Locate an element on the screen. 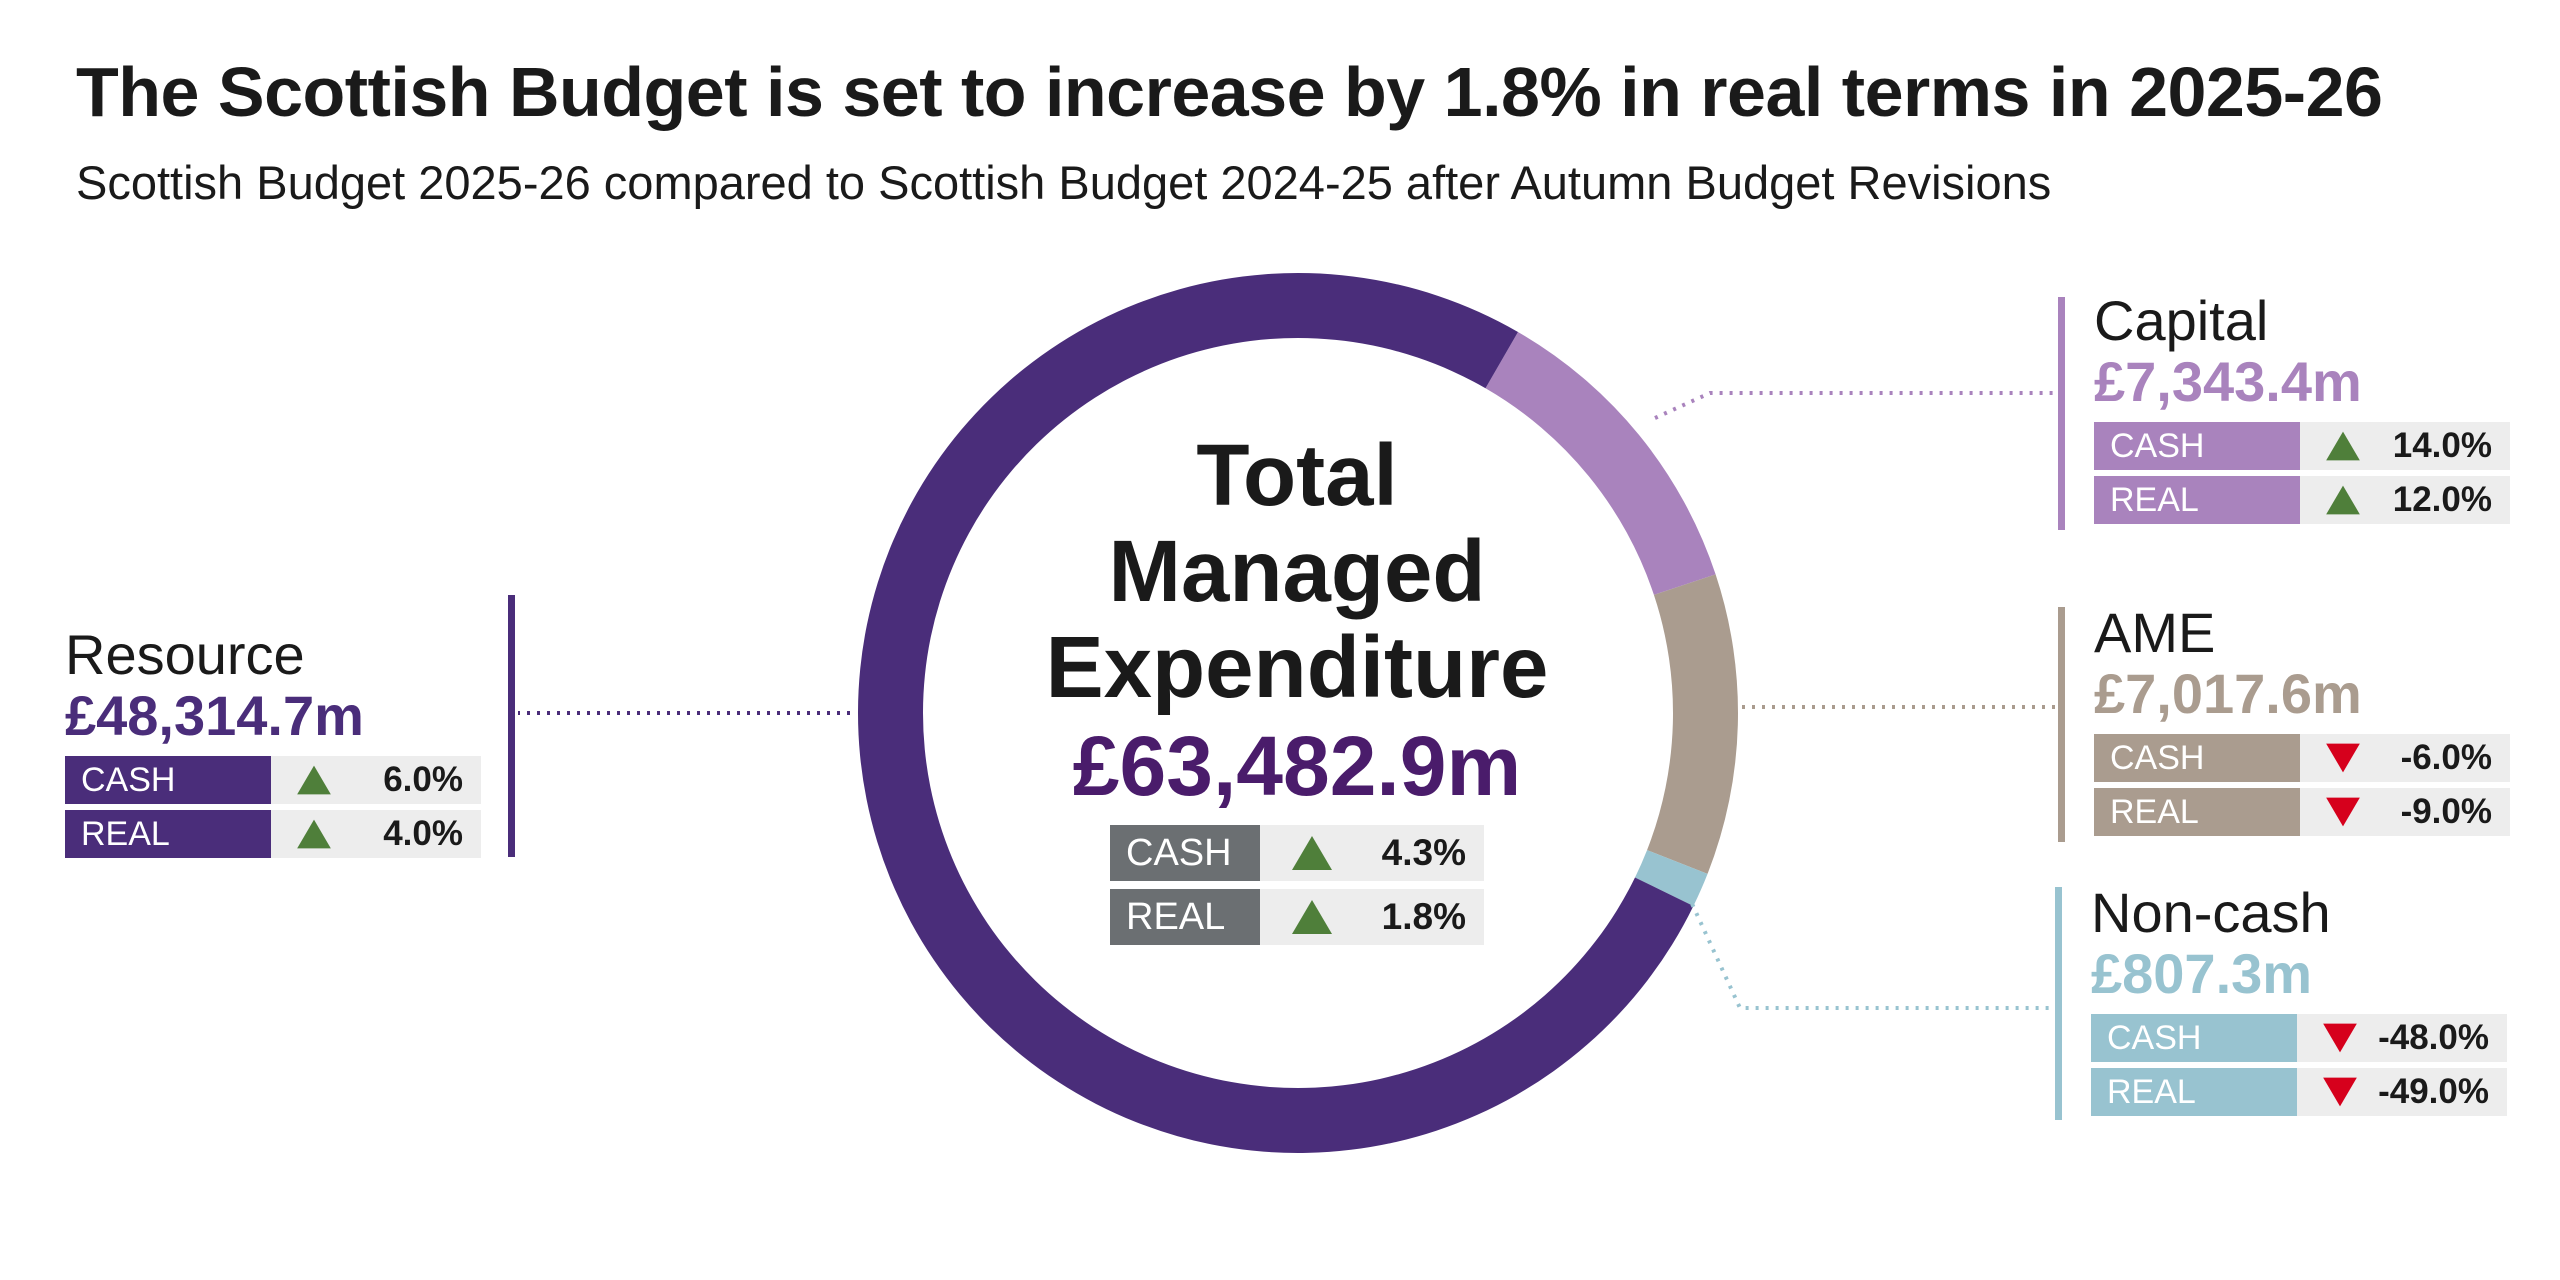  ame-value: £7,017.6m is located at coordinates (2228, 693).